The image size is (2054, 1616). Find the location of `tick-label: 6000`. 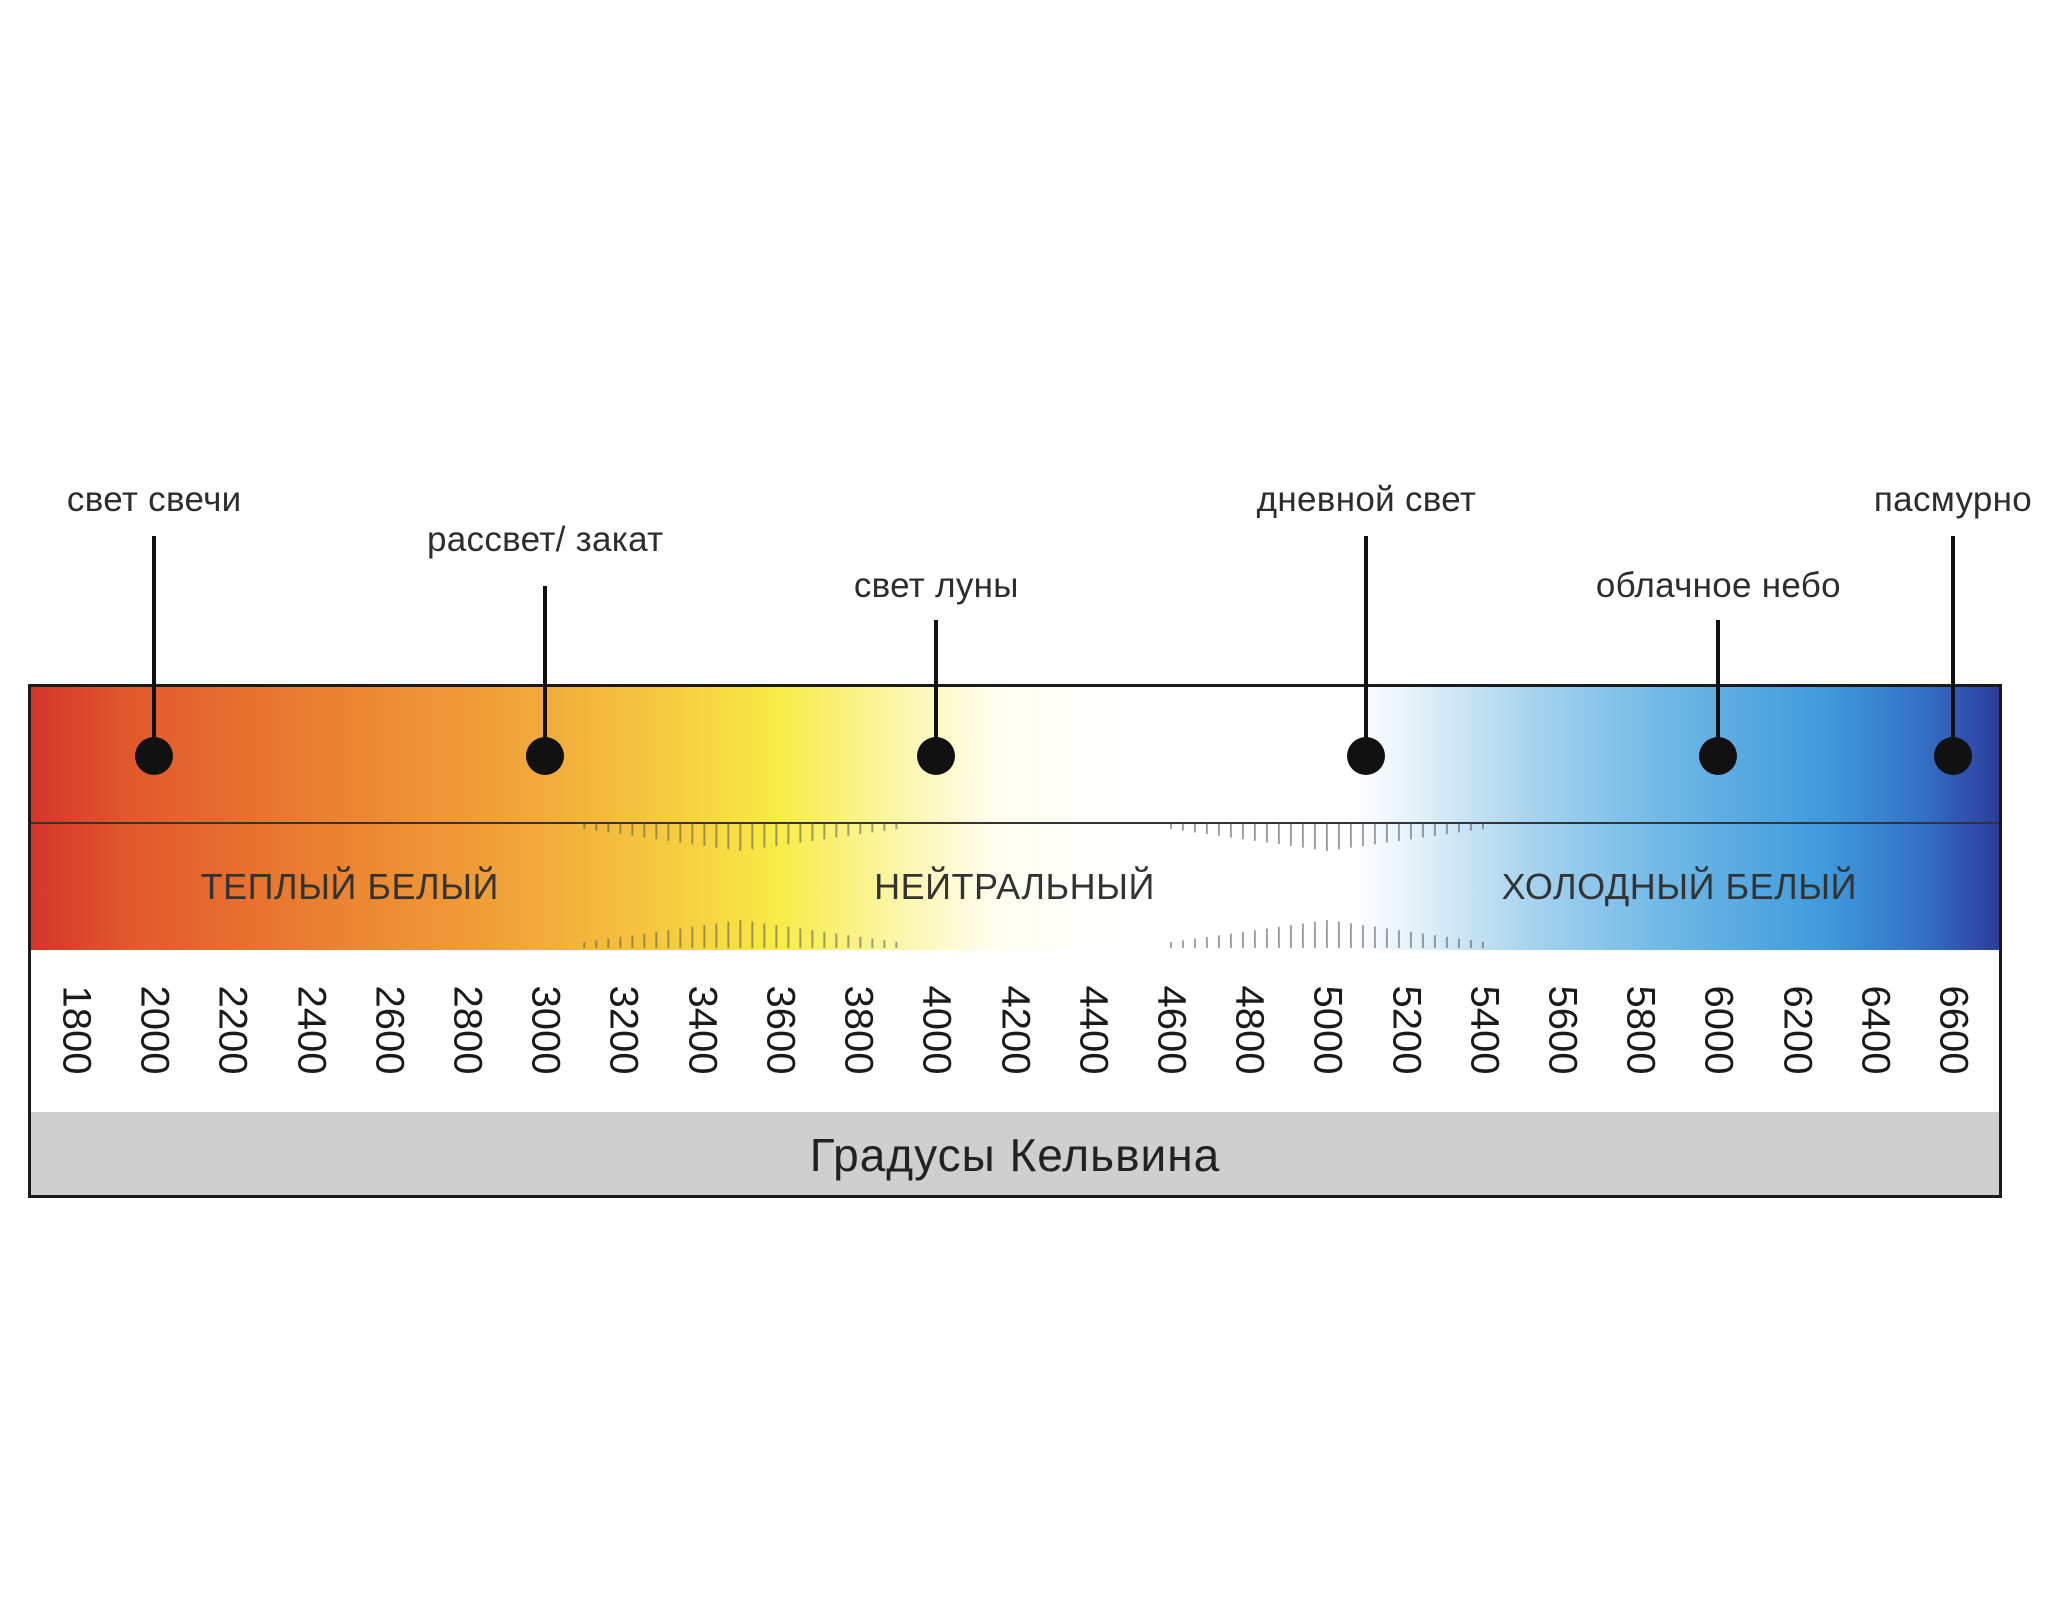

tick-label: 6000 is located at coordinates (1718, 1030).